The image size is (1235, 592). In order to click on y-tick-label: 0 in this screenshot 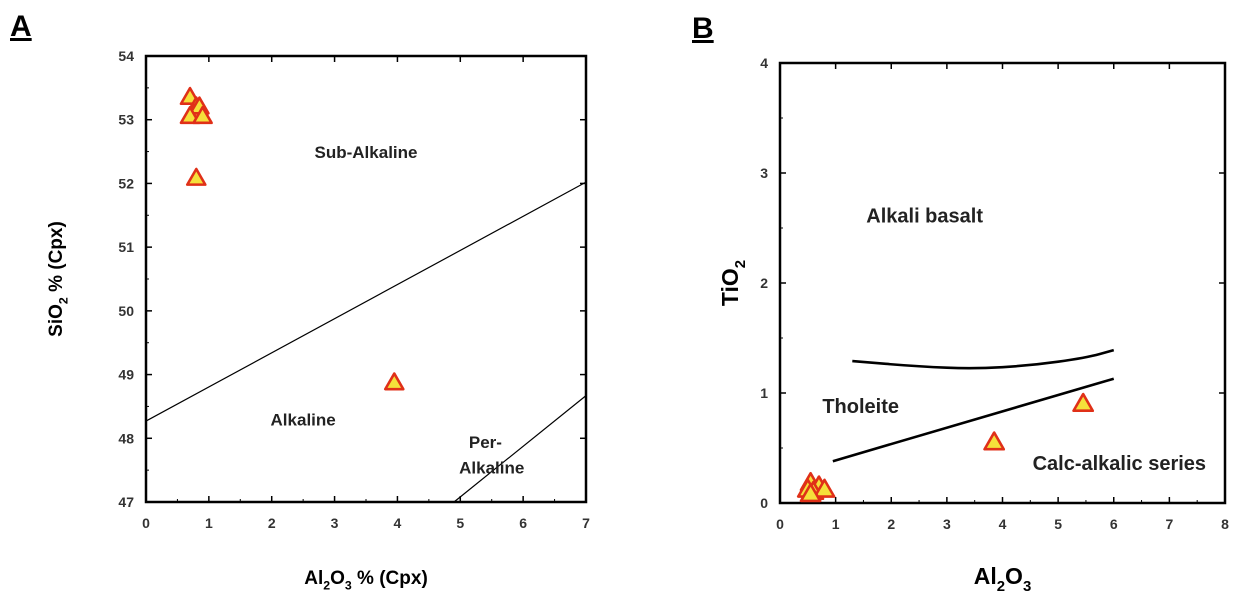, I will do `click(764, 503)`.